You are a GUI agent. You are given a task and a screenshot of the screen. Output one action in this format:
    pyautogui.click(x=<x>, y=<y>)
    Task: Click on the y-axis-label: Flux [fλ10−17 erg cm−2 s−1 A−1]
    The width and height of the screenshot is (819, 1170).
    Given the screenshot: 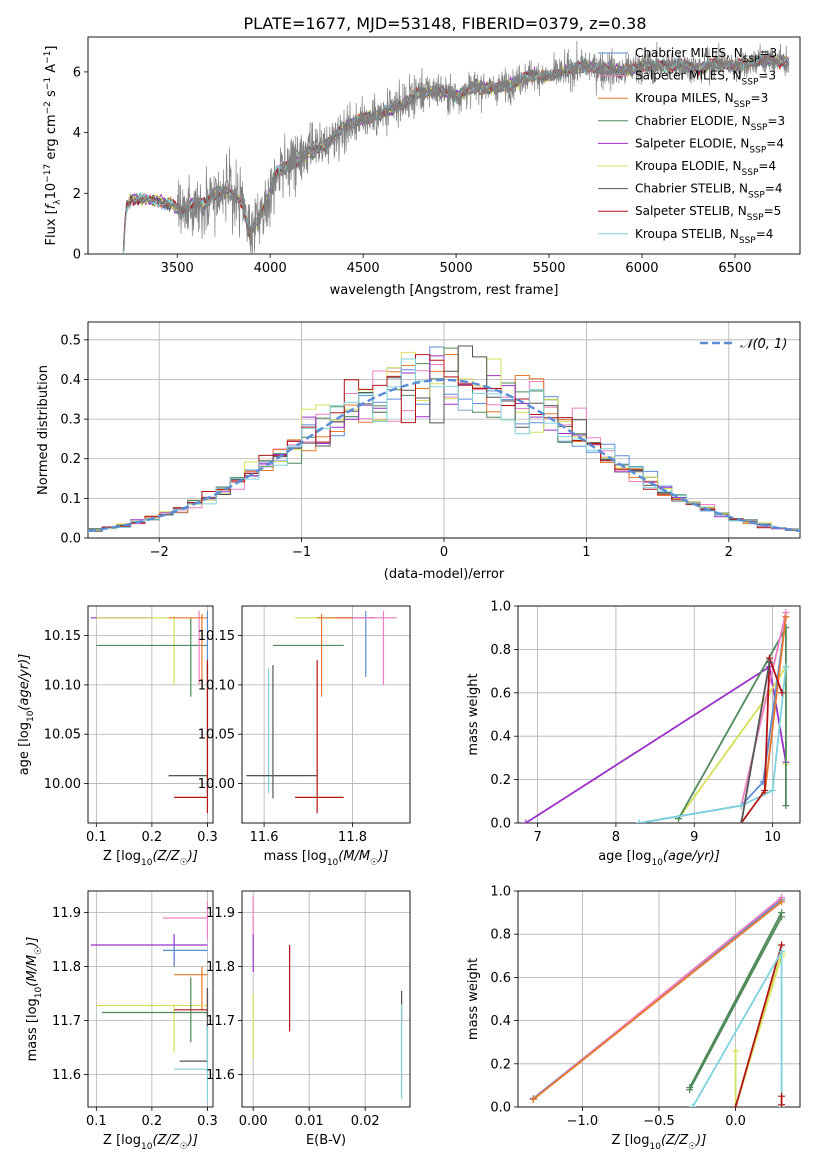 What is the action you would take?
    pyautogui.click(x=53, y=146)
    